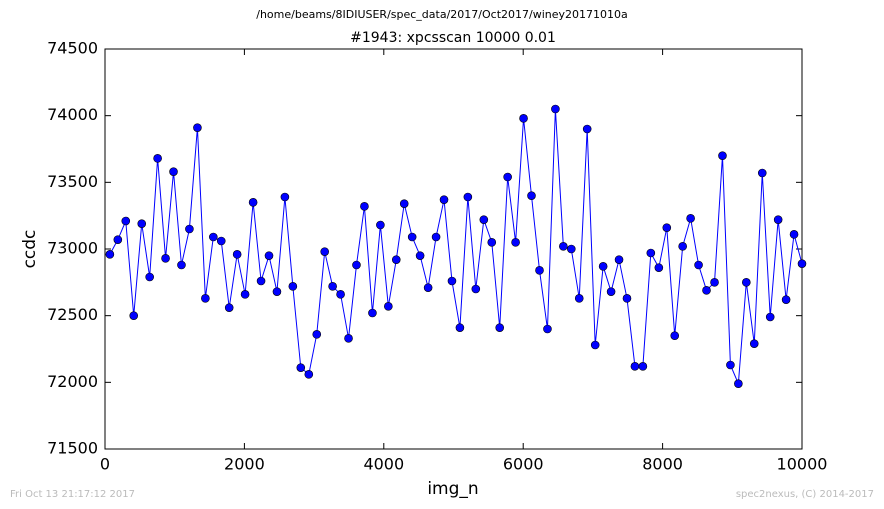 The image size is (884, 509). What do you see at coordinates (244, 464) in the screenshot?
I see `x-tick-label: 2000` at bounding box center [244, 464].